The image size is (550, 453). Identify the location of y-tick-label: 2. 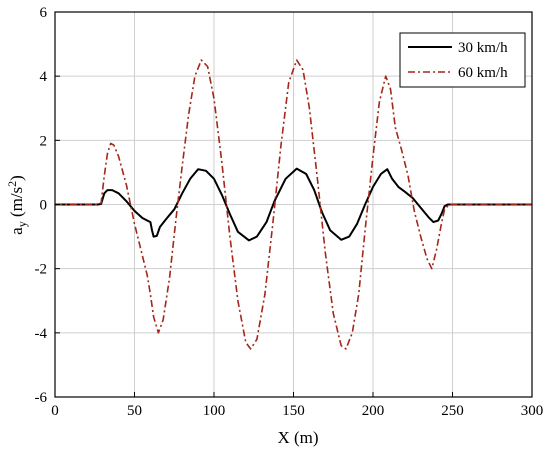
(44, 141).